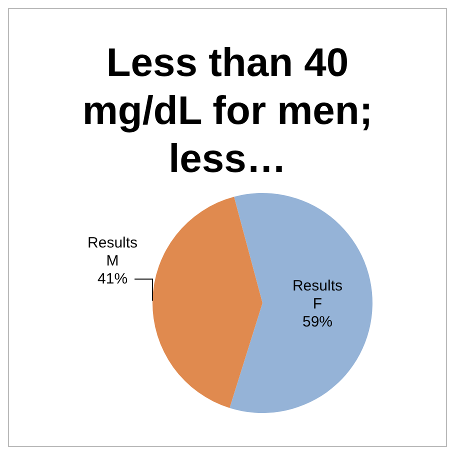 This screenshot has width=455, height=457. What do you see at coordinates (317, 321) in the screenshot?
I see `data-label: 59%` at bounding box center [317, 321].